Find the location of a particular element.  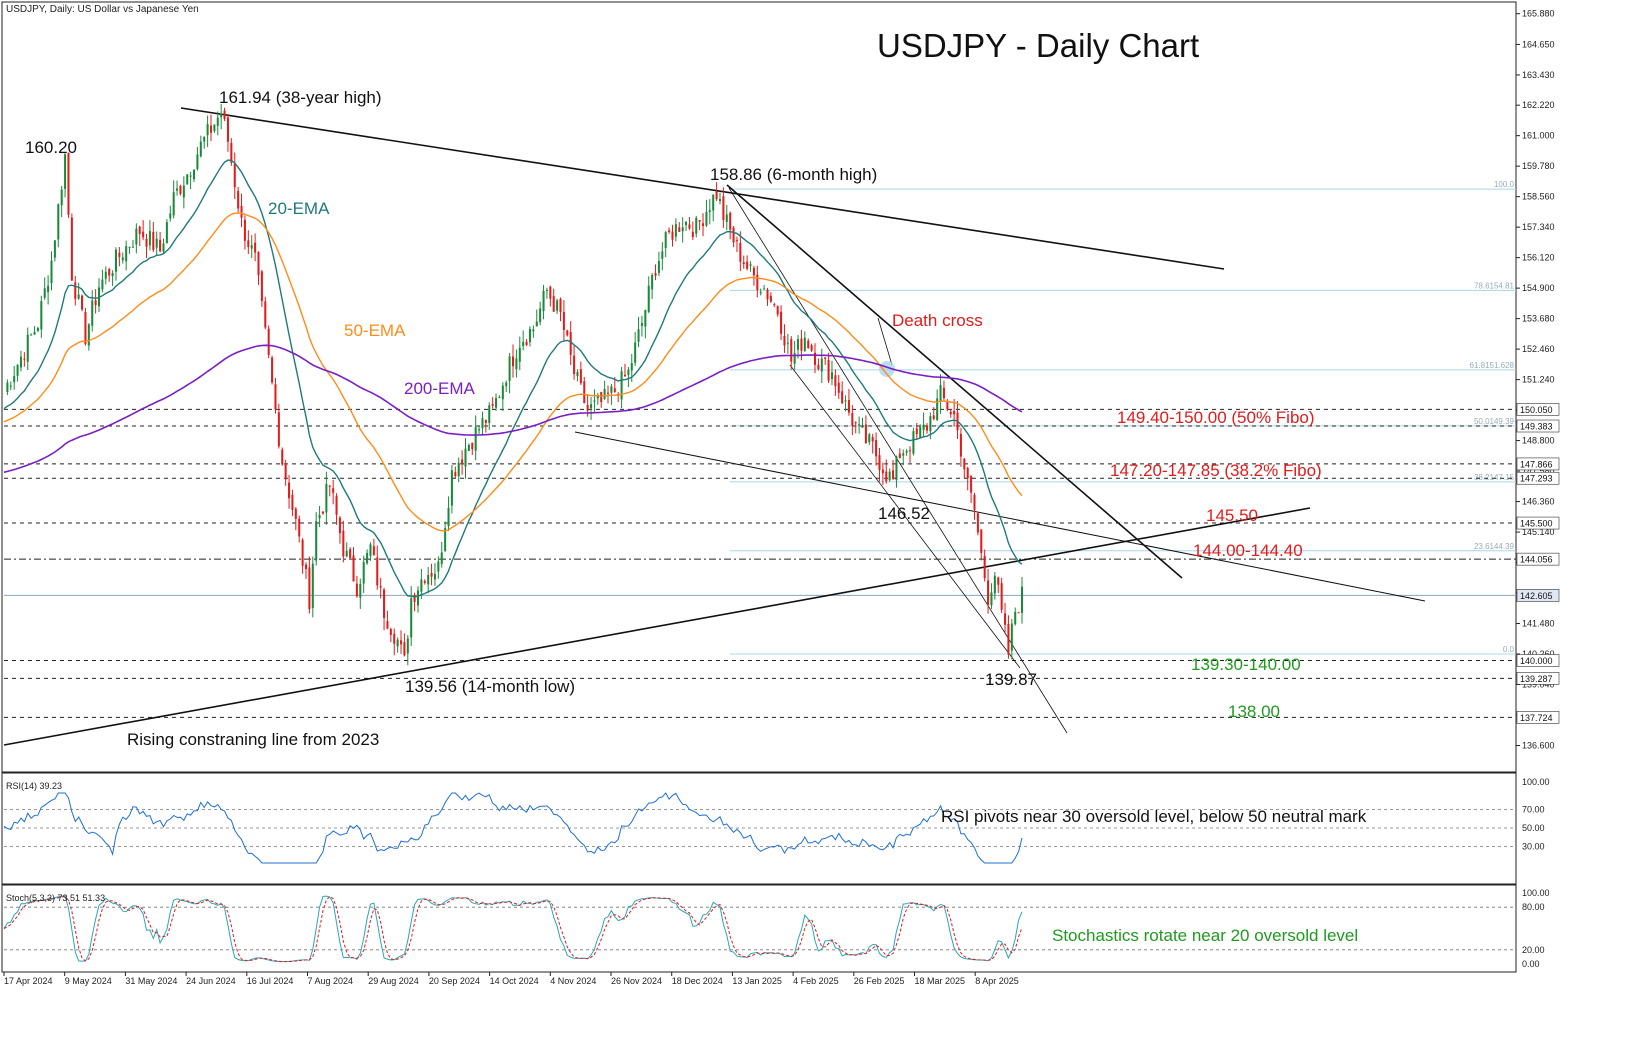

annotation-death-cross: Death cross is located at coordinates (937, 320).